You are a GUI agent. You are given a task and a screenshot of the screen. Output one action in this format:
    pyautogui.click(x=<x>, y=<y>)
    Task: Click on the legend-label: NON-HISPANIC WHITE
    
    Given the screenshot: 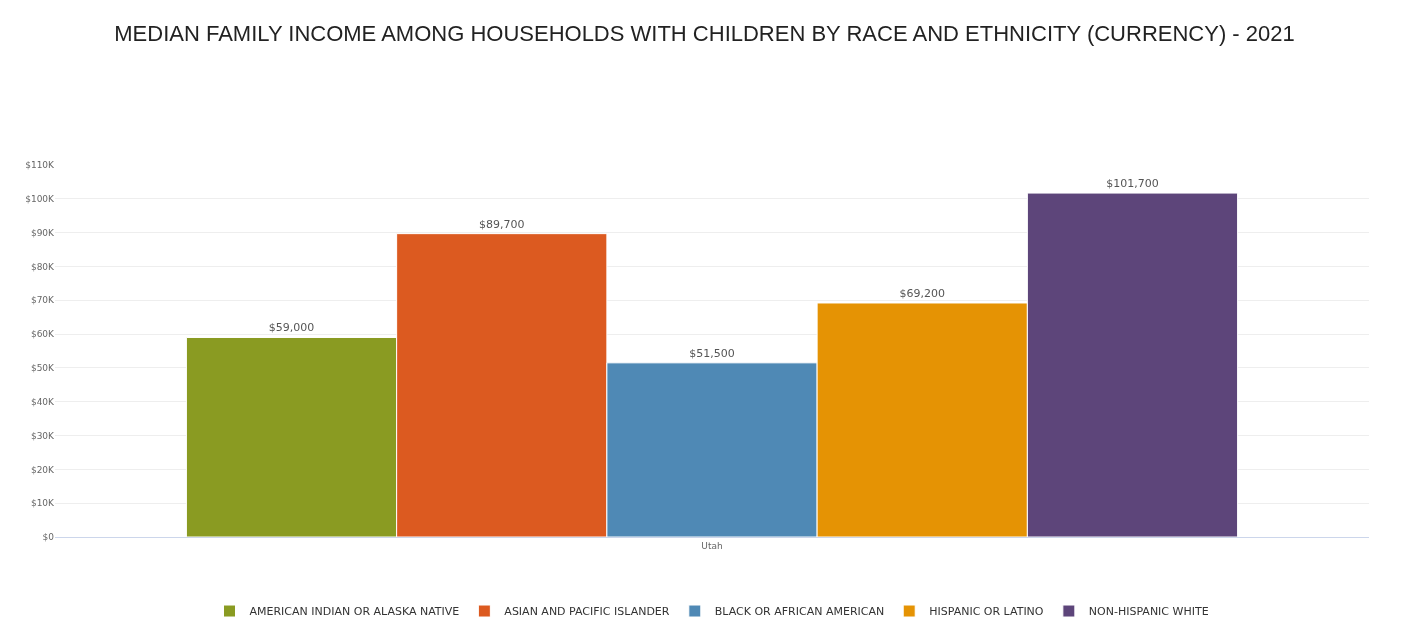 What is the action you would take?
    pyautogui.click(x=1148, y=612)
    